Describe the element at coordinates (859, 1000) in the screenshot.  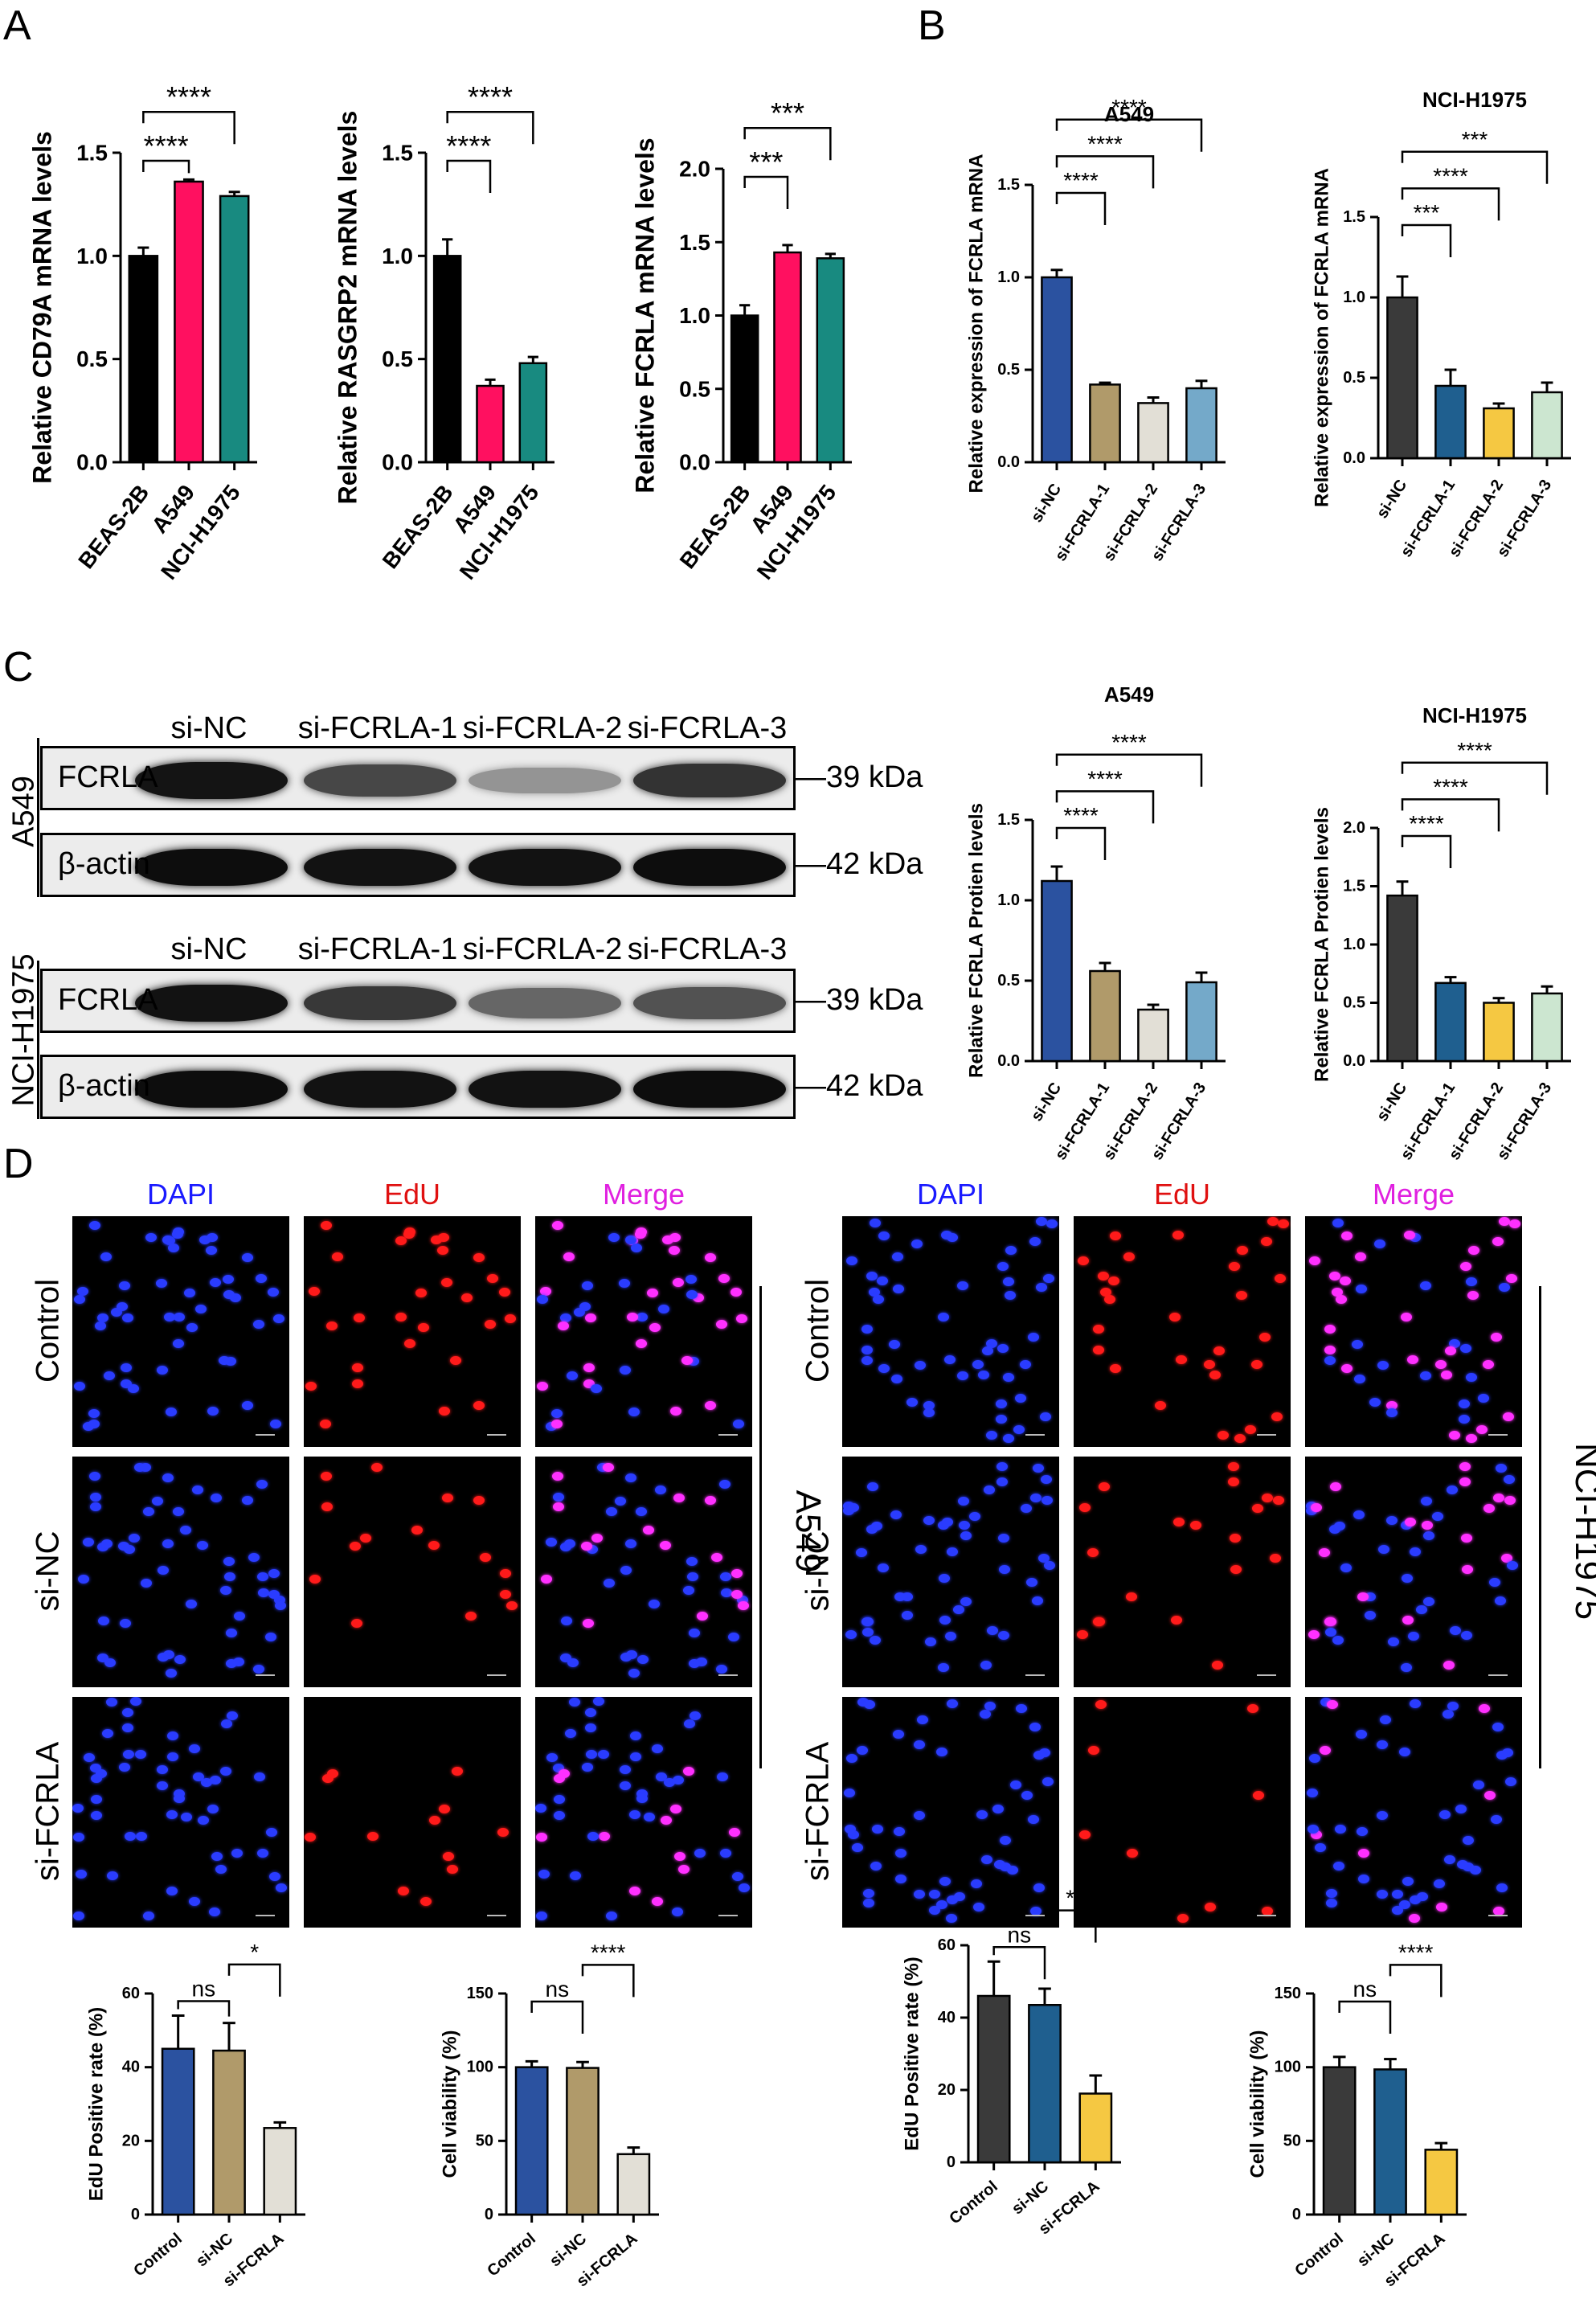
I see `kda-label: —39 kDa` at that location.